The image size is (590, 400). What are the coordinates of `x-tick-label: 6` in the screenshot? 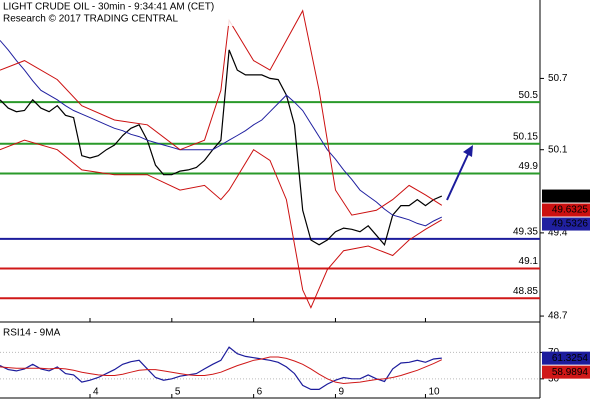 It's located at (260, 392).